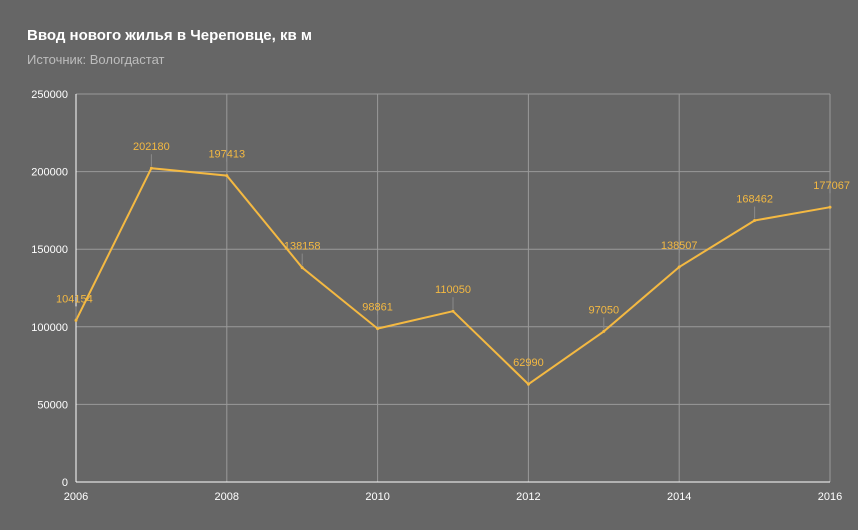  I want to click on data-label: 98861, so click(377, 308).